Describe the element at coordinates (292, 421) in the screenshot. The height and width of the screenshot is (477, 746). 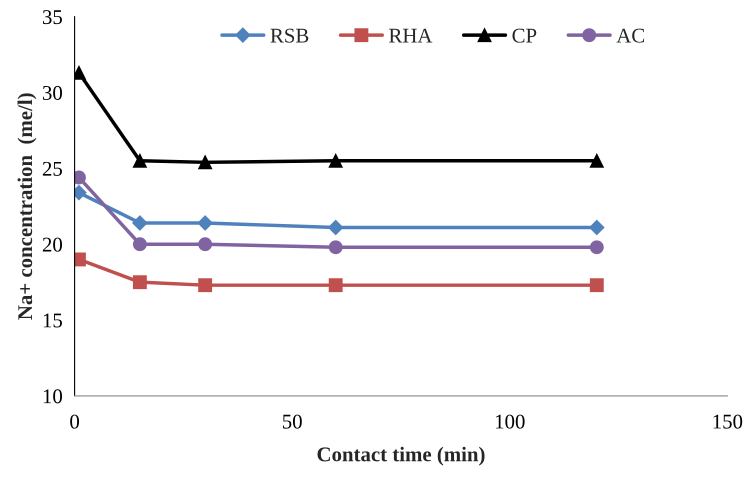
I see `x-tick-label: 50` at that location.